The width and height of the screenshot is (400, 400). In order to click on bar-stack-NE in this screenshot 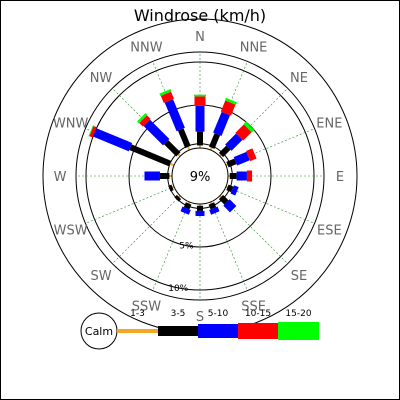, I will do `click(236, 139)`.